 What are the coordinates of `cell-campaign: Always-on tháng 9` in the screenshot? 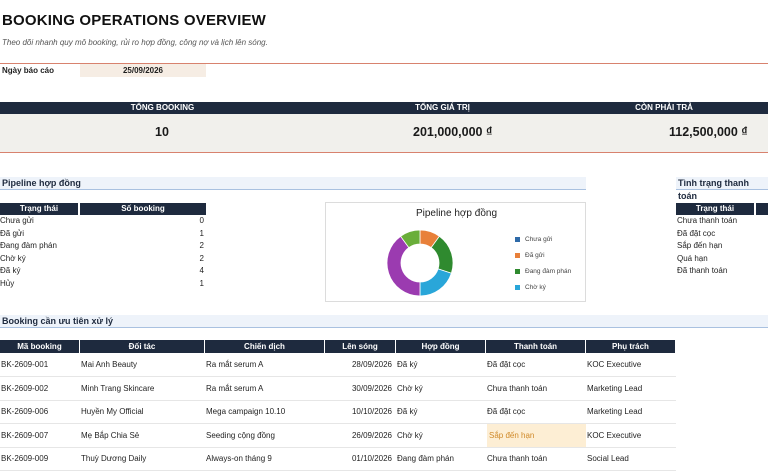 It's located at (239, 458).